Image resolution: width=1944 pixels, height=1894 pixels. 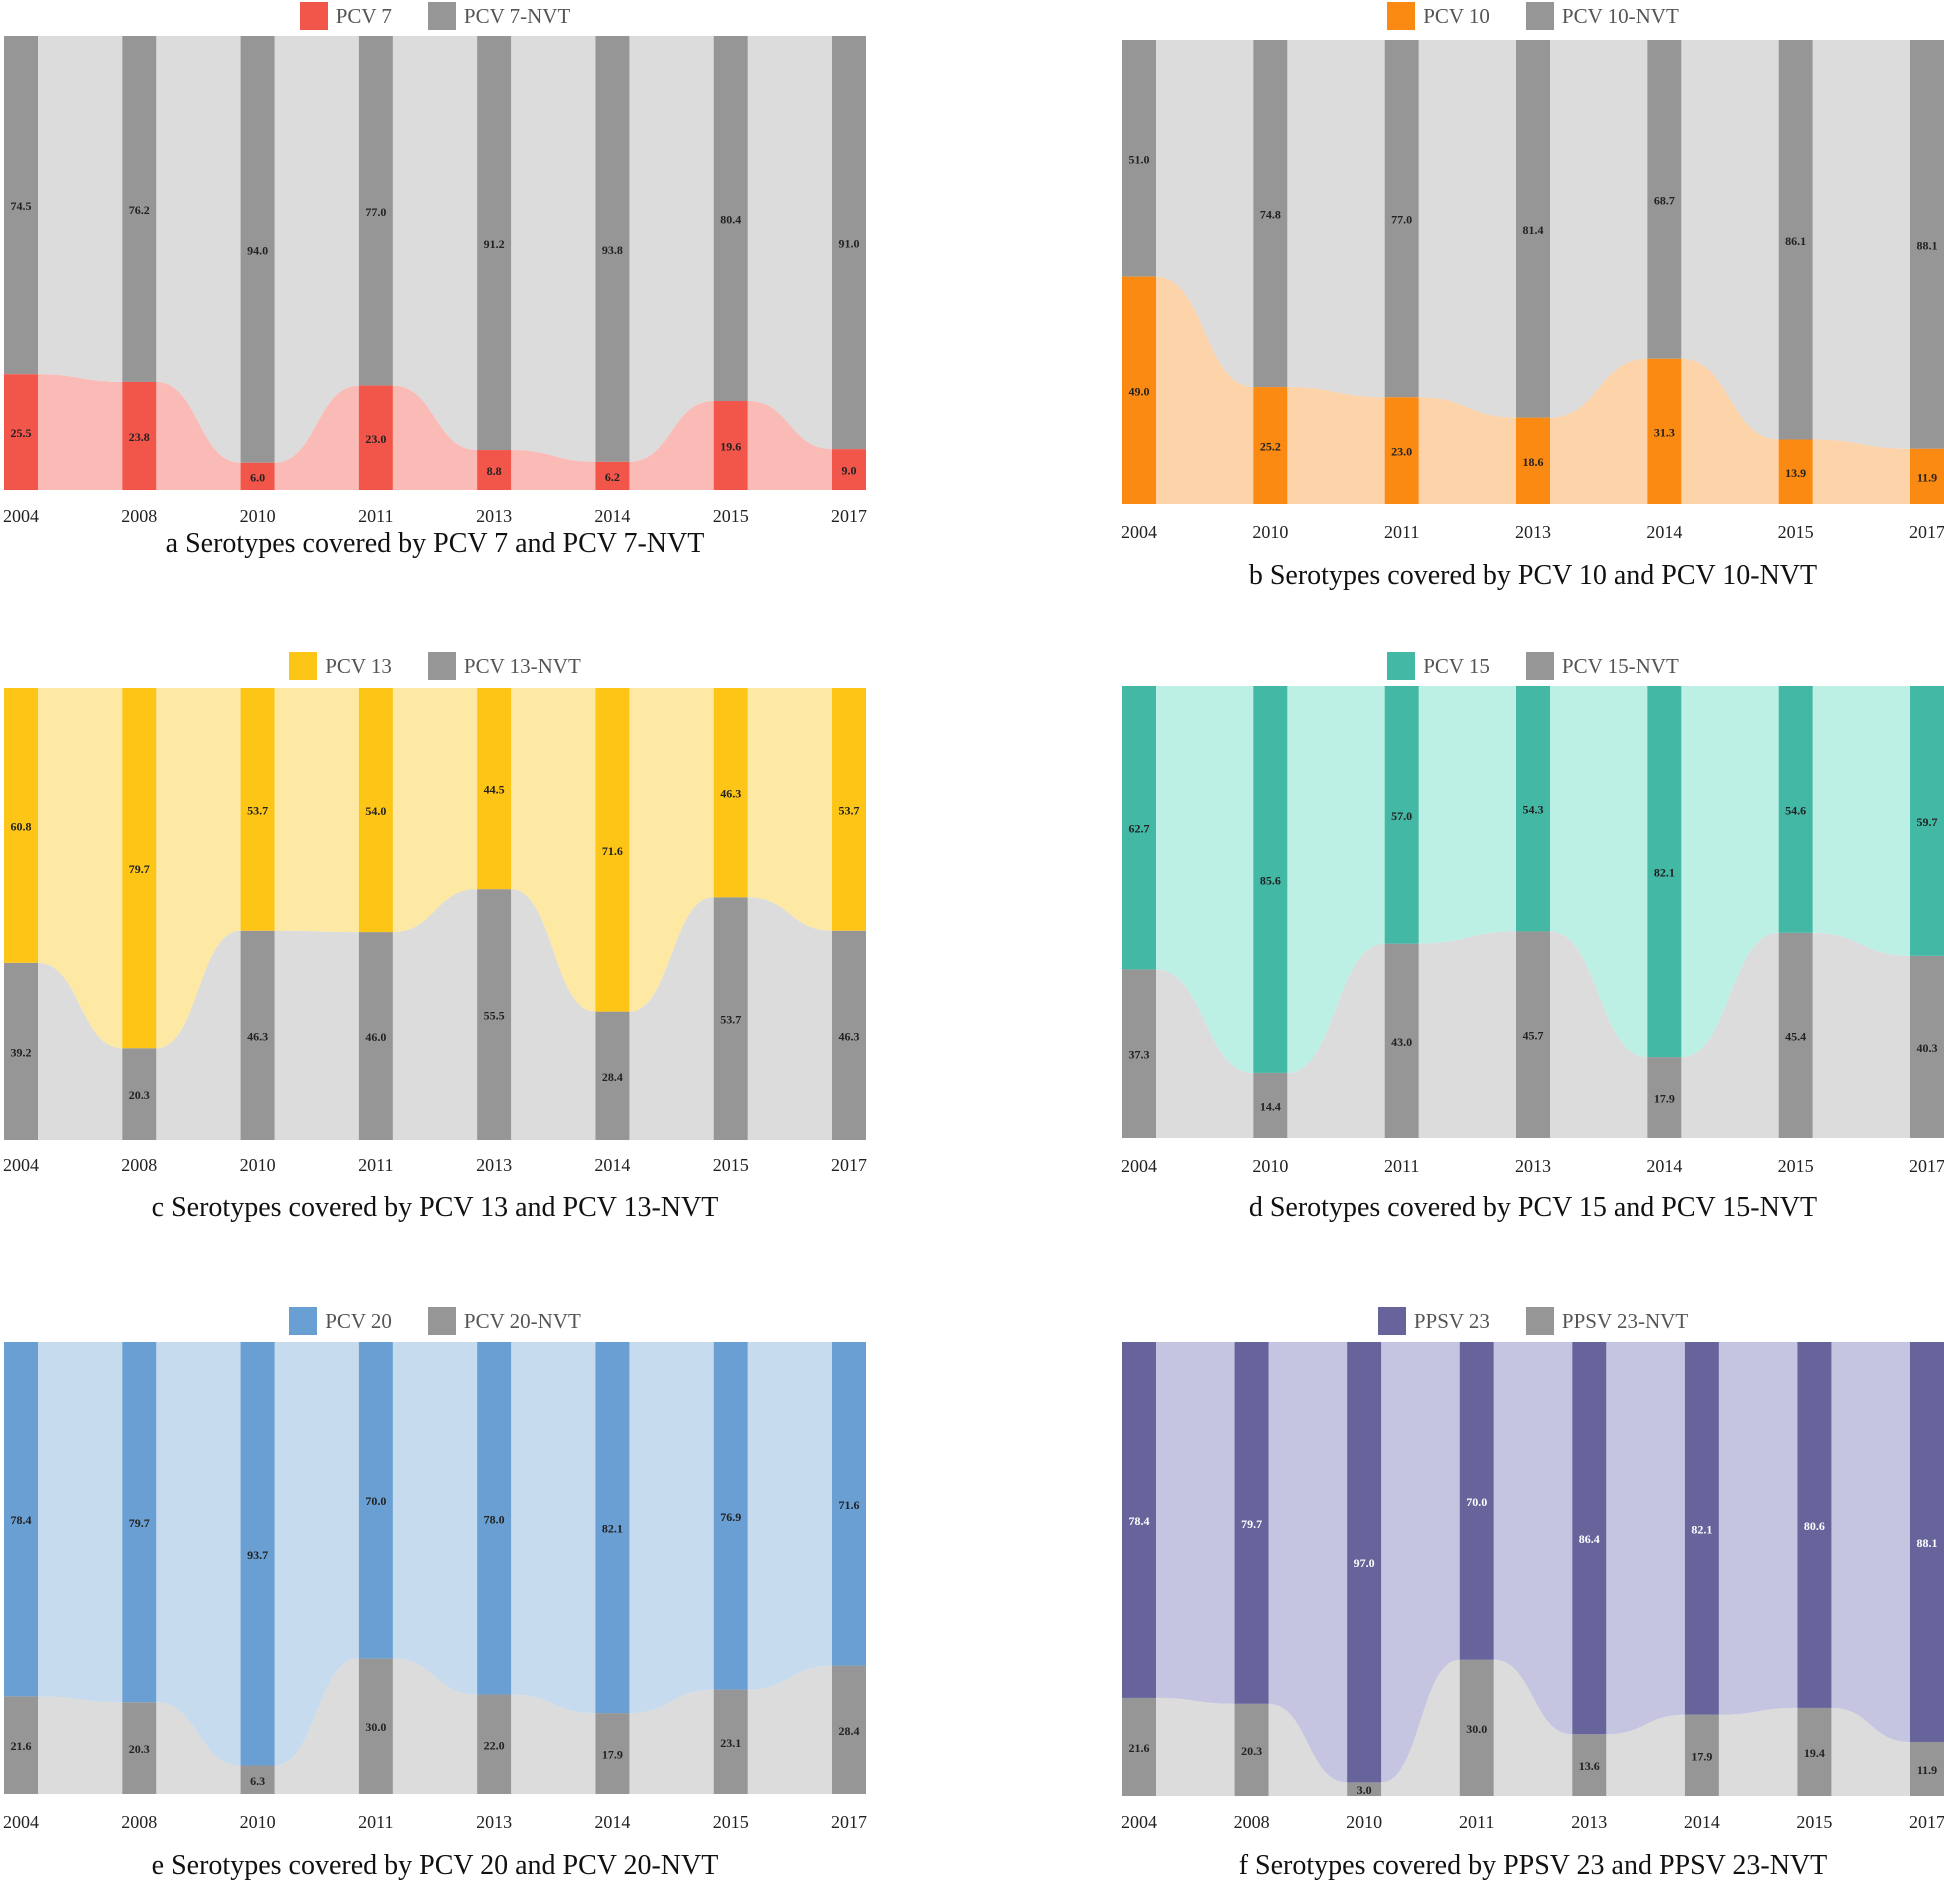 I want to click on data-label-covered: 9.0, so click(x=849, y=471).